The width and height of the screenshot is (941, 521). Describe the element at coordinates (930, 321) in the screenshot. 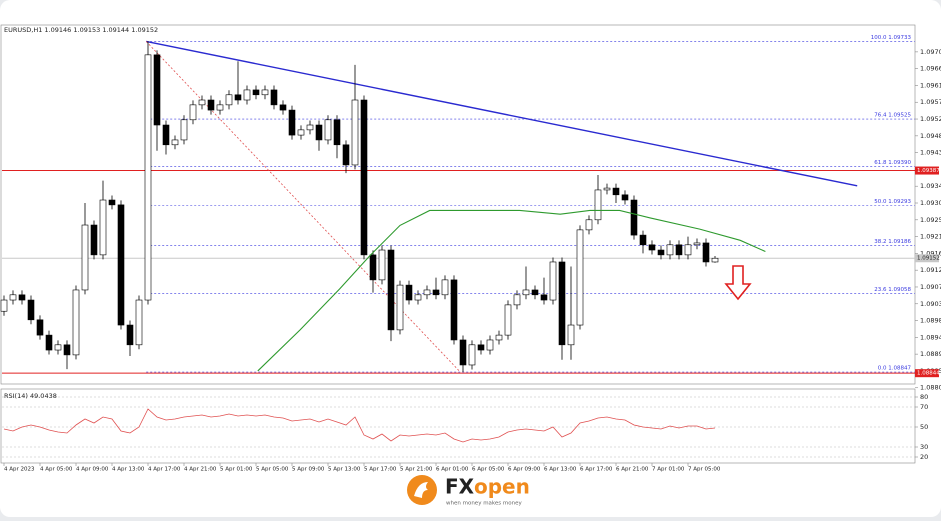

I see `y-tick-label: 1.08985` at that location.